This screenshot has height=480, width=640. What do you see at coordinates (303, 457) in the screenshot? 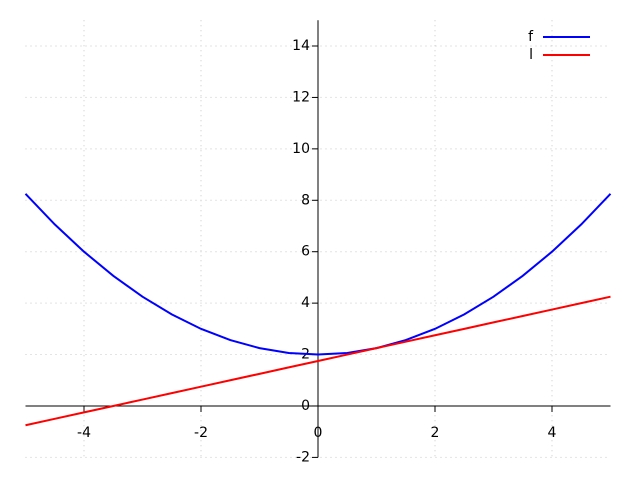
I see `y-tick-label: -2` at bounding box center [303, 457].